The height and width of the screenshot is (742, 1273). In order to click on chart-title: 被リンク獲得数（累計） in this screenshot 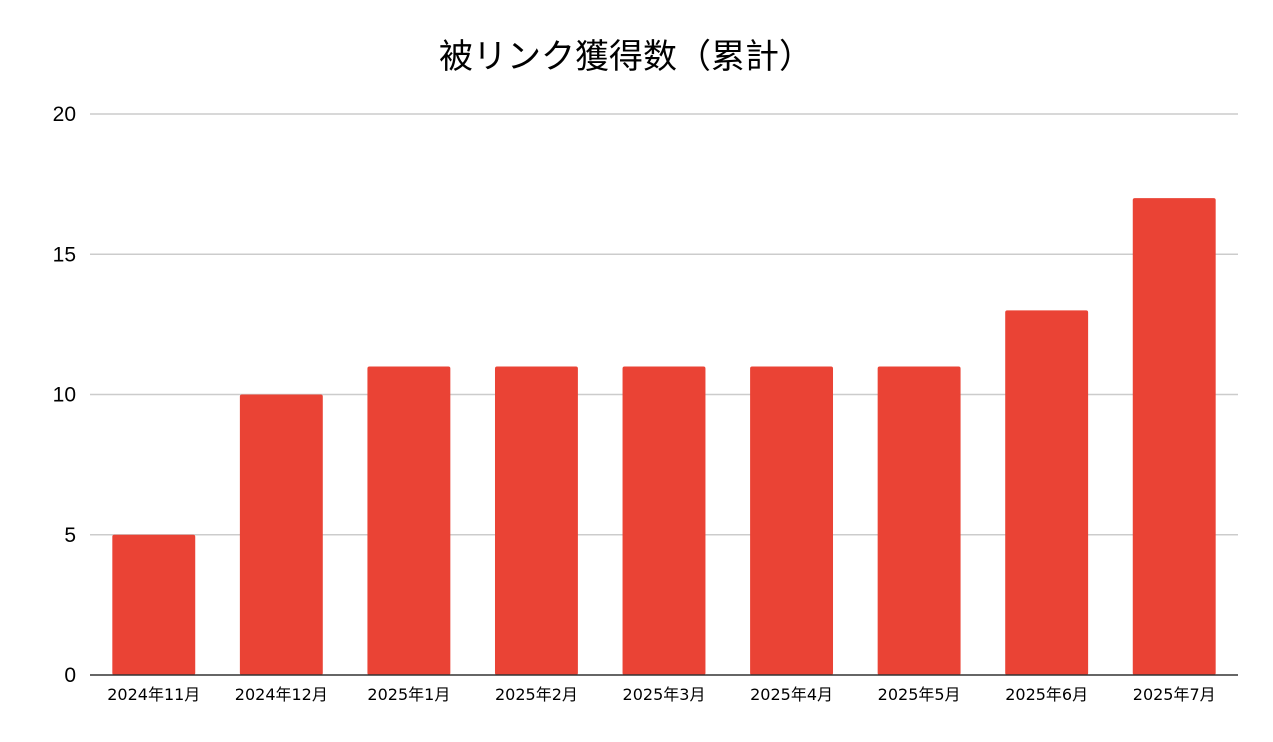, I will do `click(626, 57)`.